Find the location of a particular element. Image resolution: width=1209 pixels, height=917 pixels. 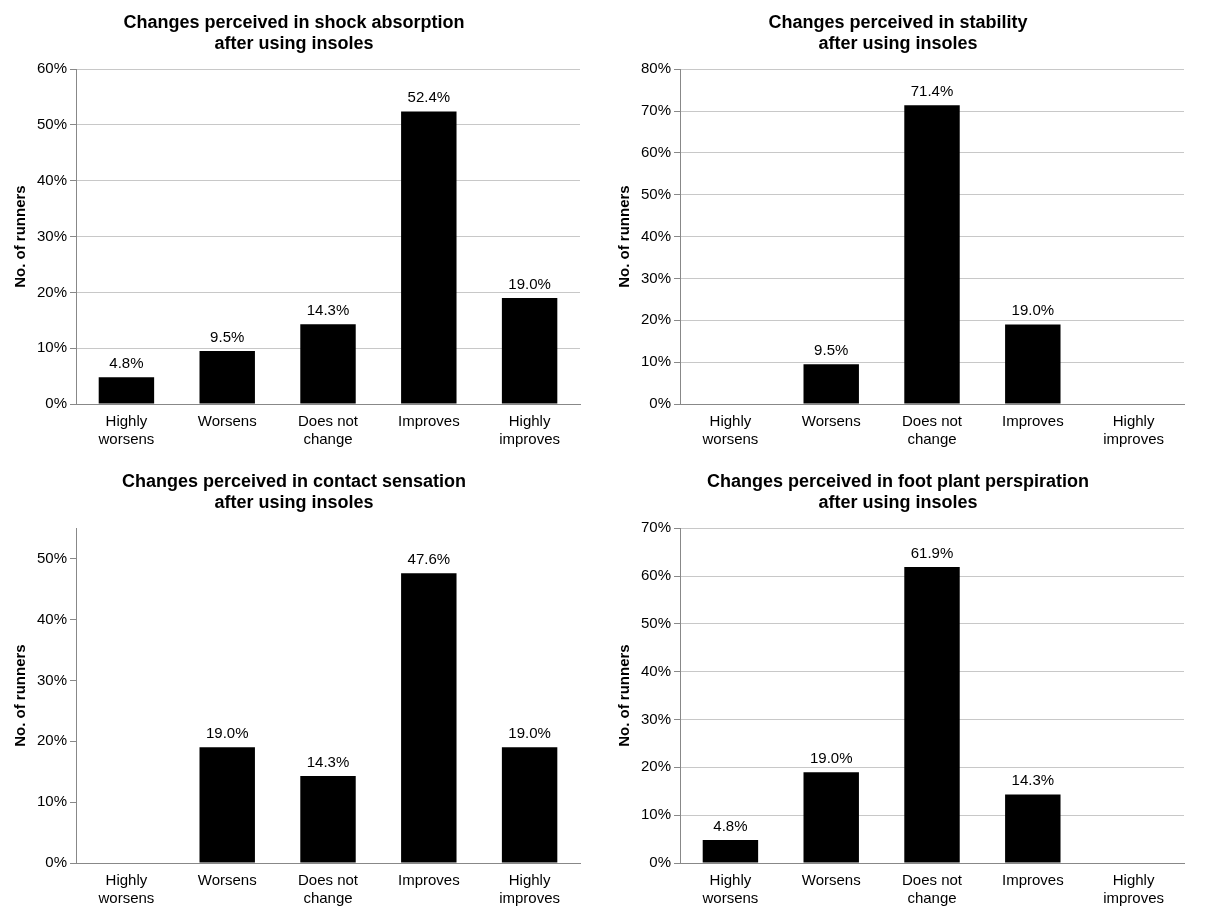

data-label: 61.9% is located at coordinates (932, 552).